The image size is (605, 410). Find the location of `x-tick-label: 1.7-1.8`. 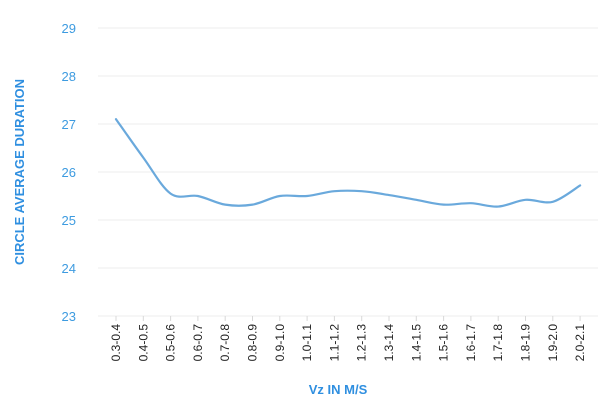

x-tick-label: 1.7-1.8 is located at coordinates (498, 343).